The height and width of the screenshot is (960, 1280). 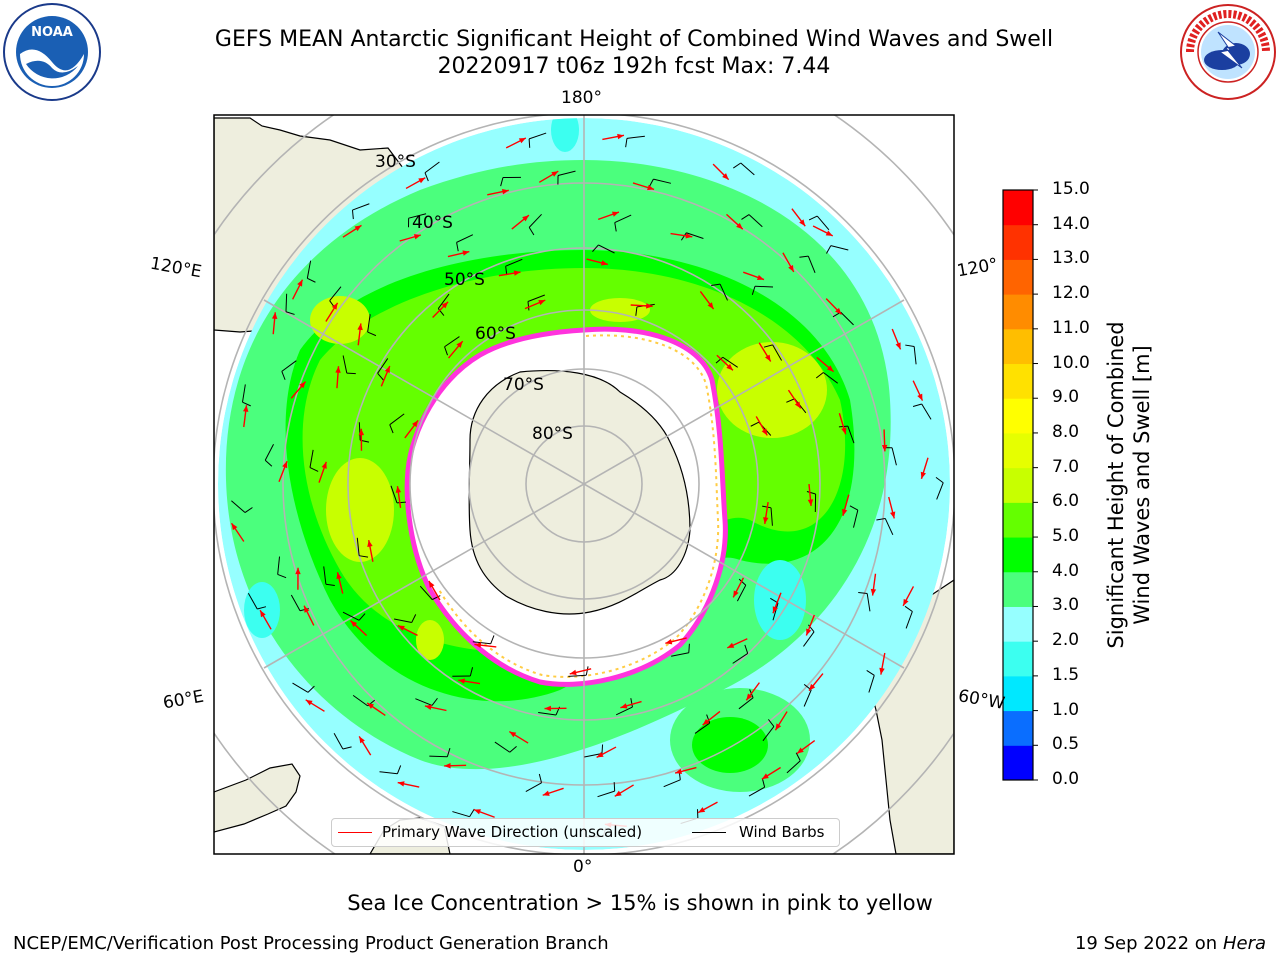 I want to click on colorbar-tick-label: 6.0, so click(x=1066, y=501).